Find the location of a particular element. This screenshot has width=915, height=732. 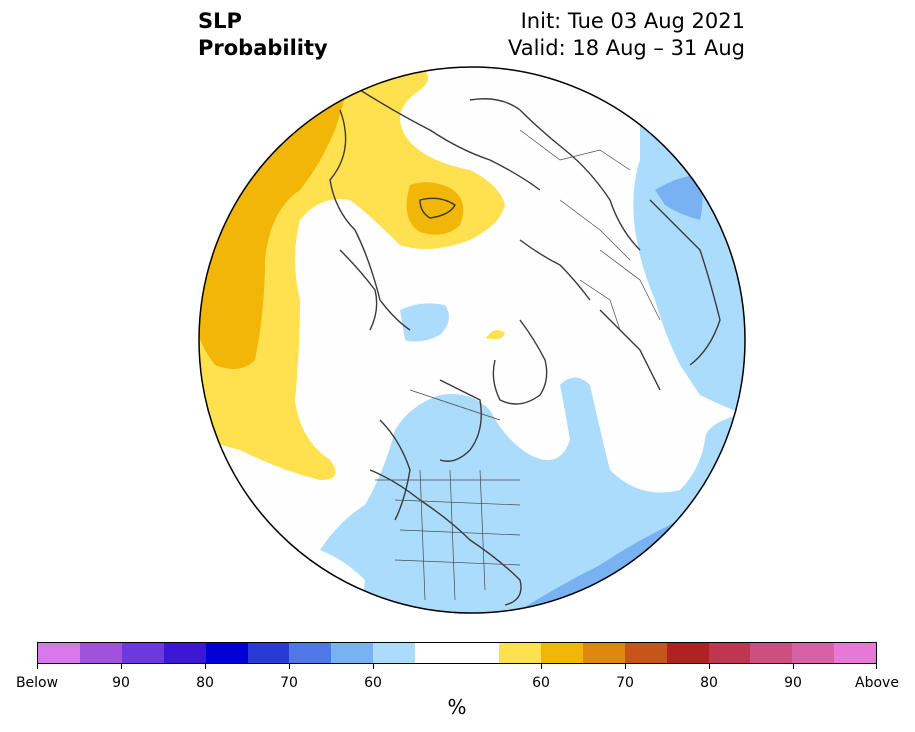

title-product: Probability is located at coordinates (263, 48).